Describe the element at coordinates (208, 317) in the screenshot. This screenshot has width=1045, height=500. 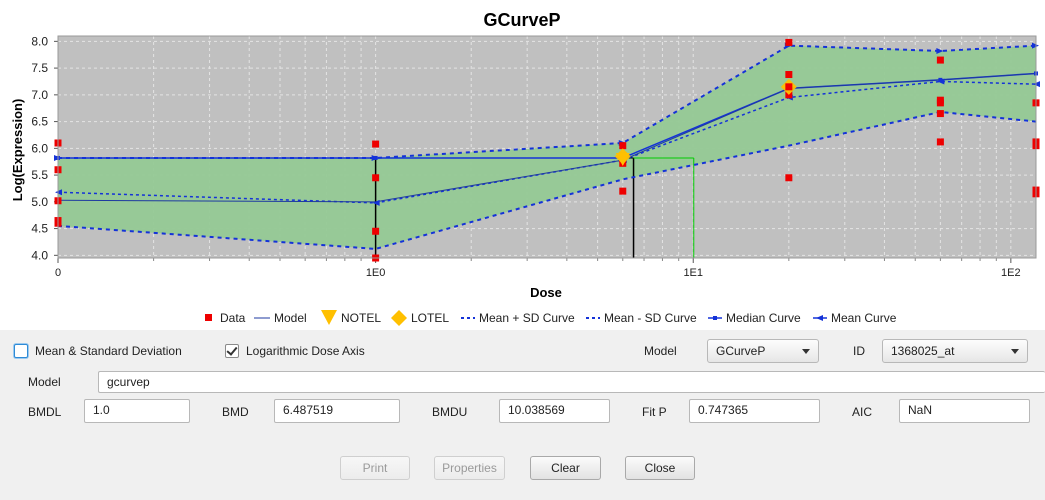
I see `legend-data-symbol` at that location.